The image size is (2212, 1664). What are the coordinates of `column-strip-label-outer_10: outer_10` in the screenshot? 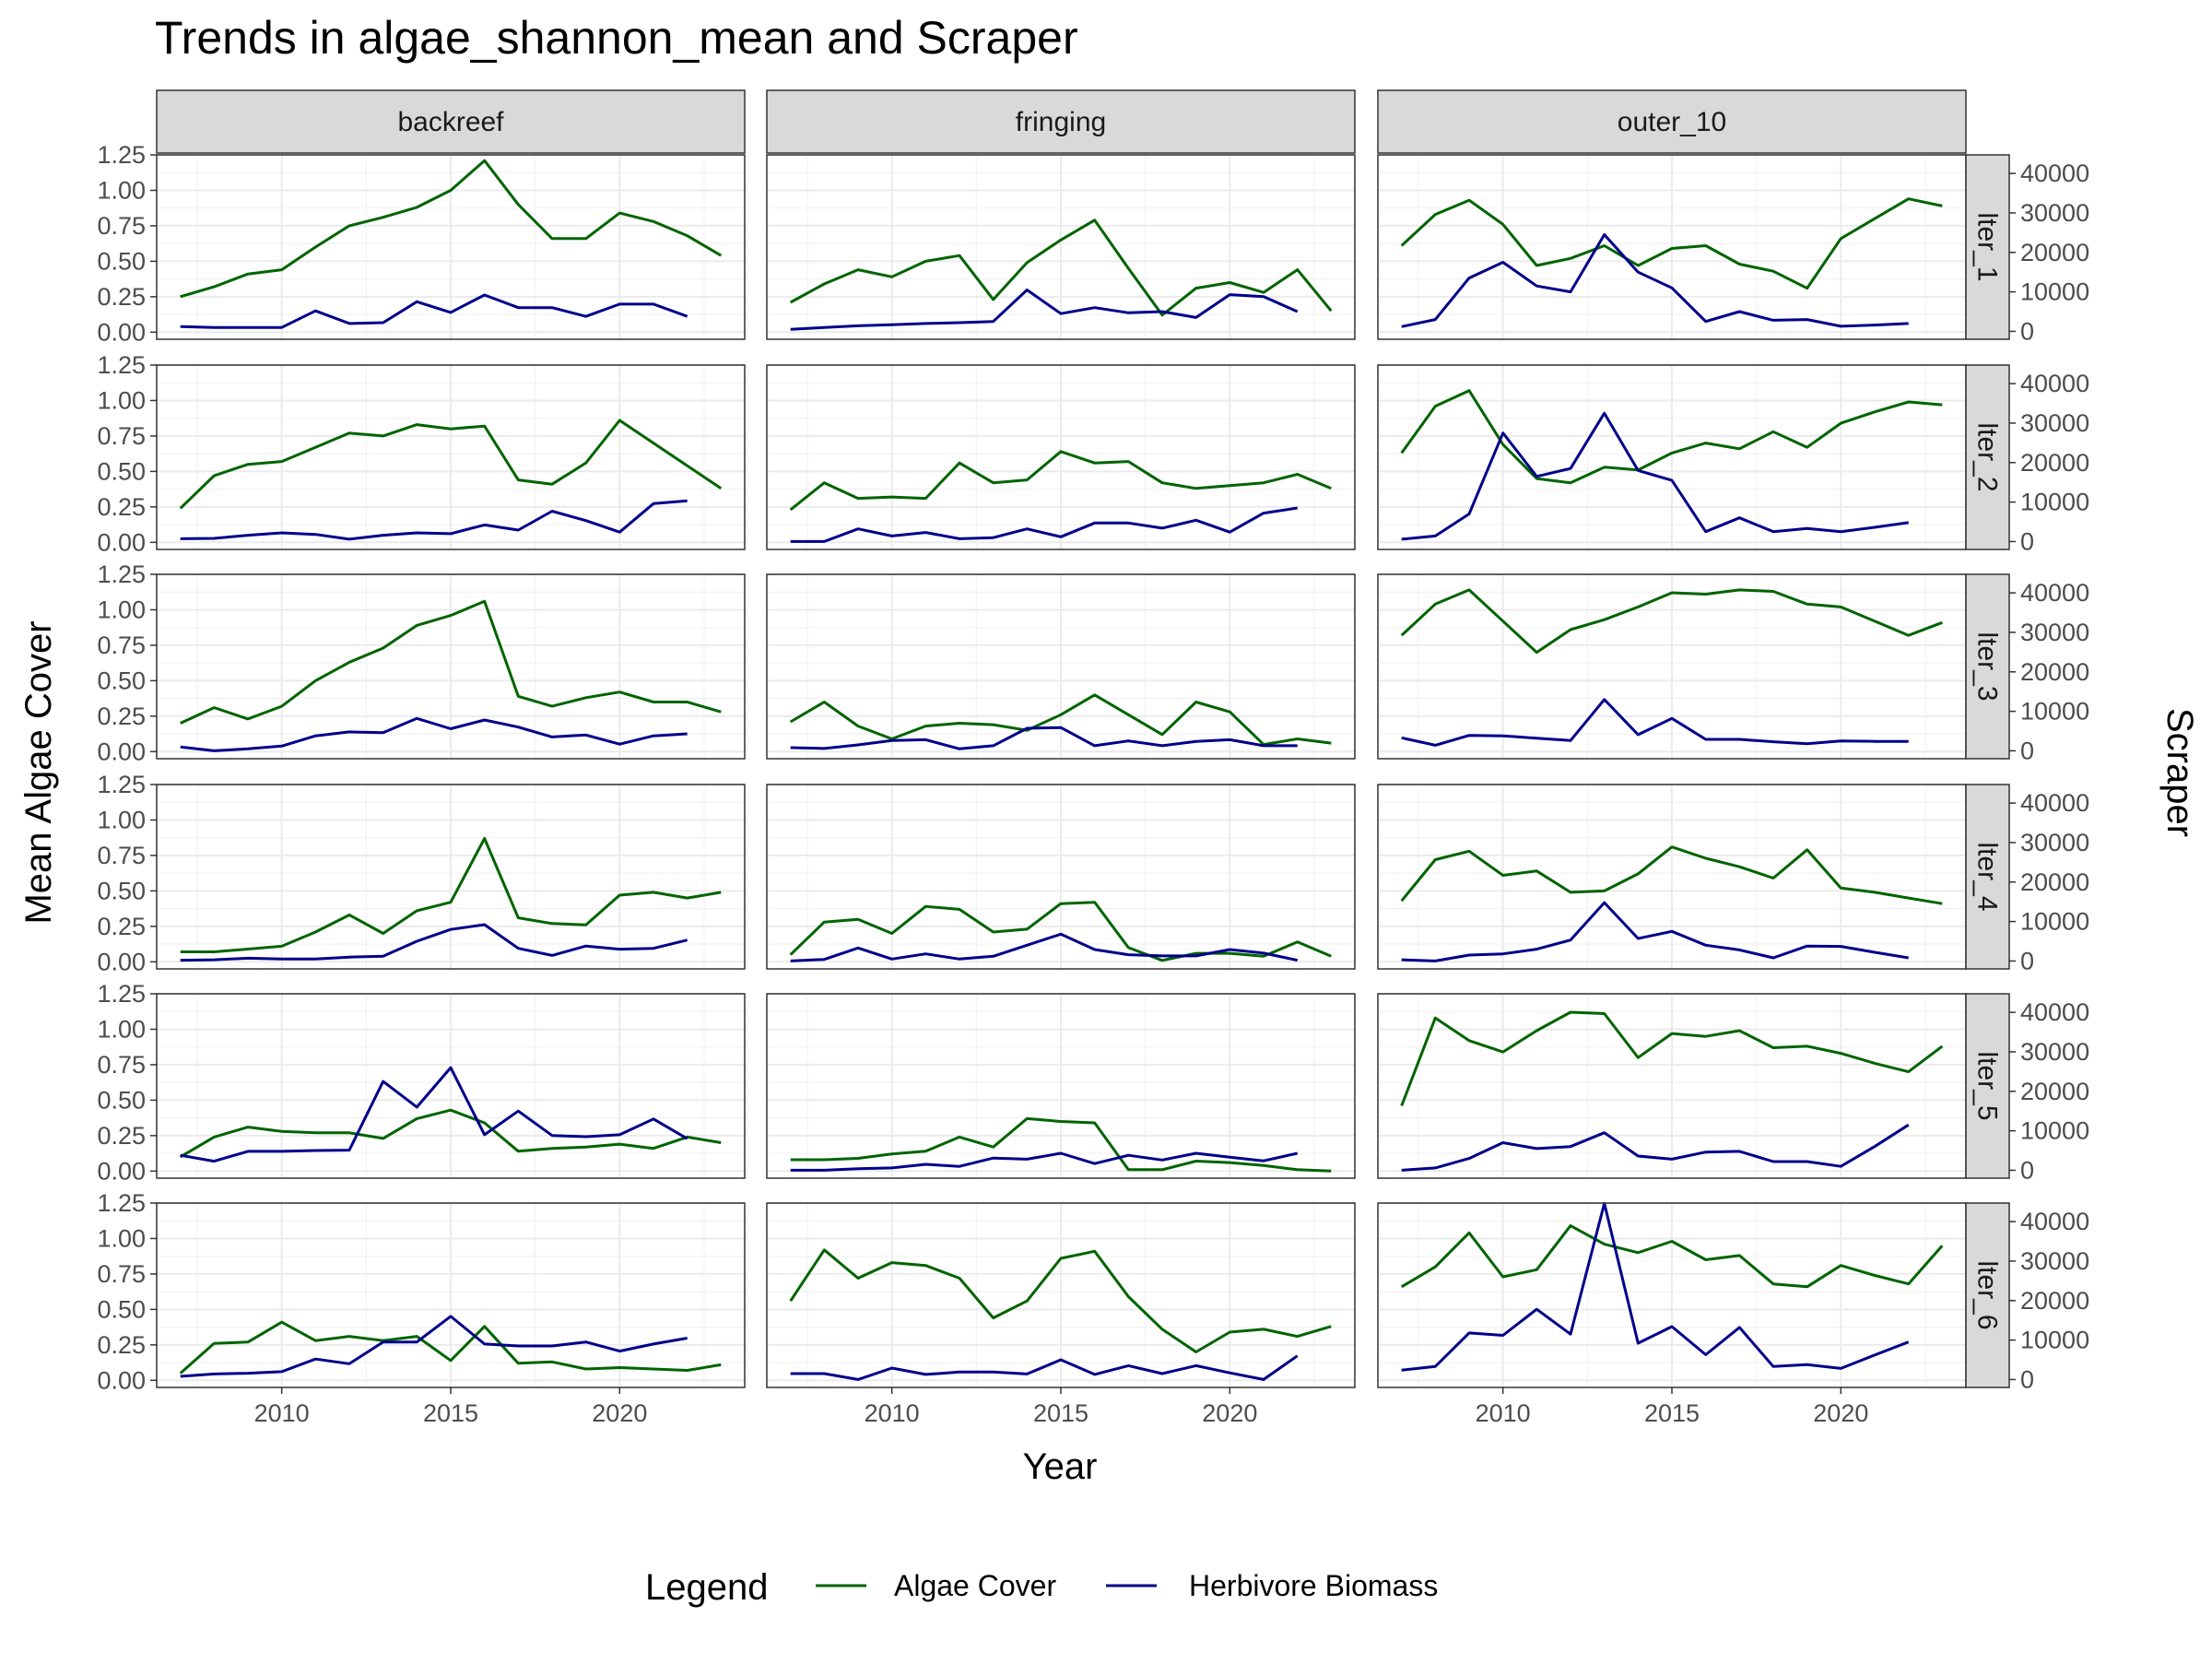 It's located at (1672, 122).